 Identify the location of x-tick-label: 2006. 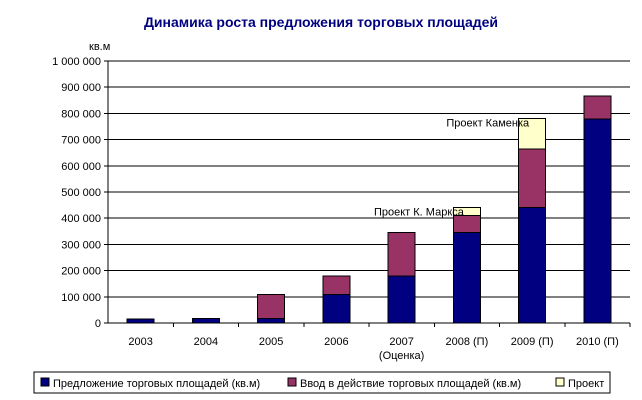
(336, 342).